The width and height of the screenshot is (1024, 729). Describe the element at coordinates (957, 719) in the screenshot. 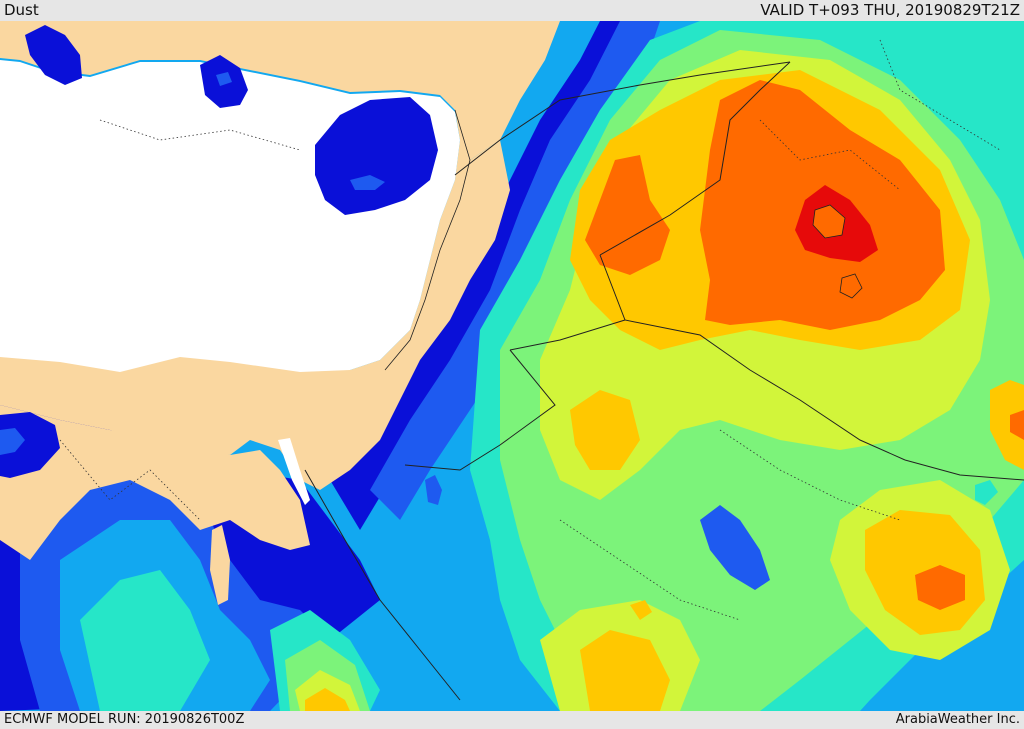

I see `credit-label: ArabiaWeather Inc.` at that location.